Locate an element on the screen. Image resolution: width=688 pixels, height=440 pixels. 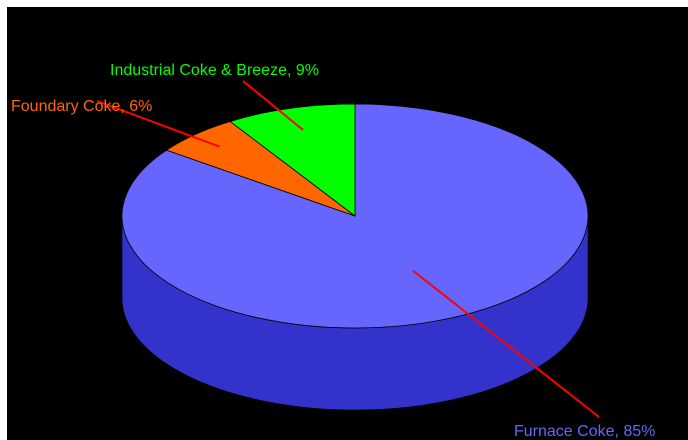
slice-label-furnace-coke: Furnace Coke, 85% is located at coordinates (584, 431).